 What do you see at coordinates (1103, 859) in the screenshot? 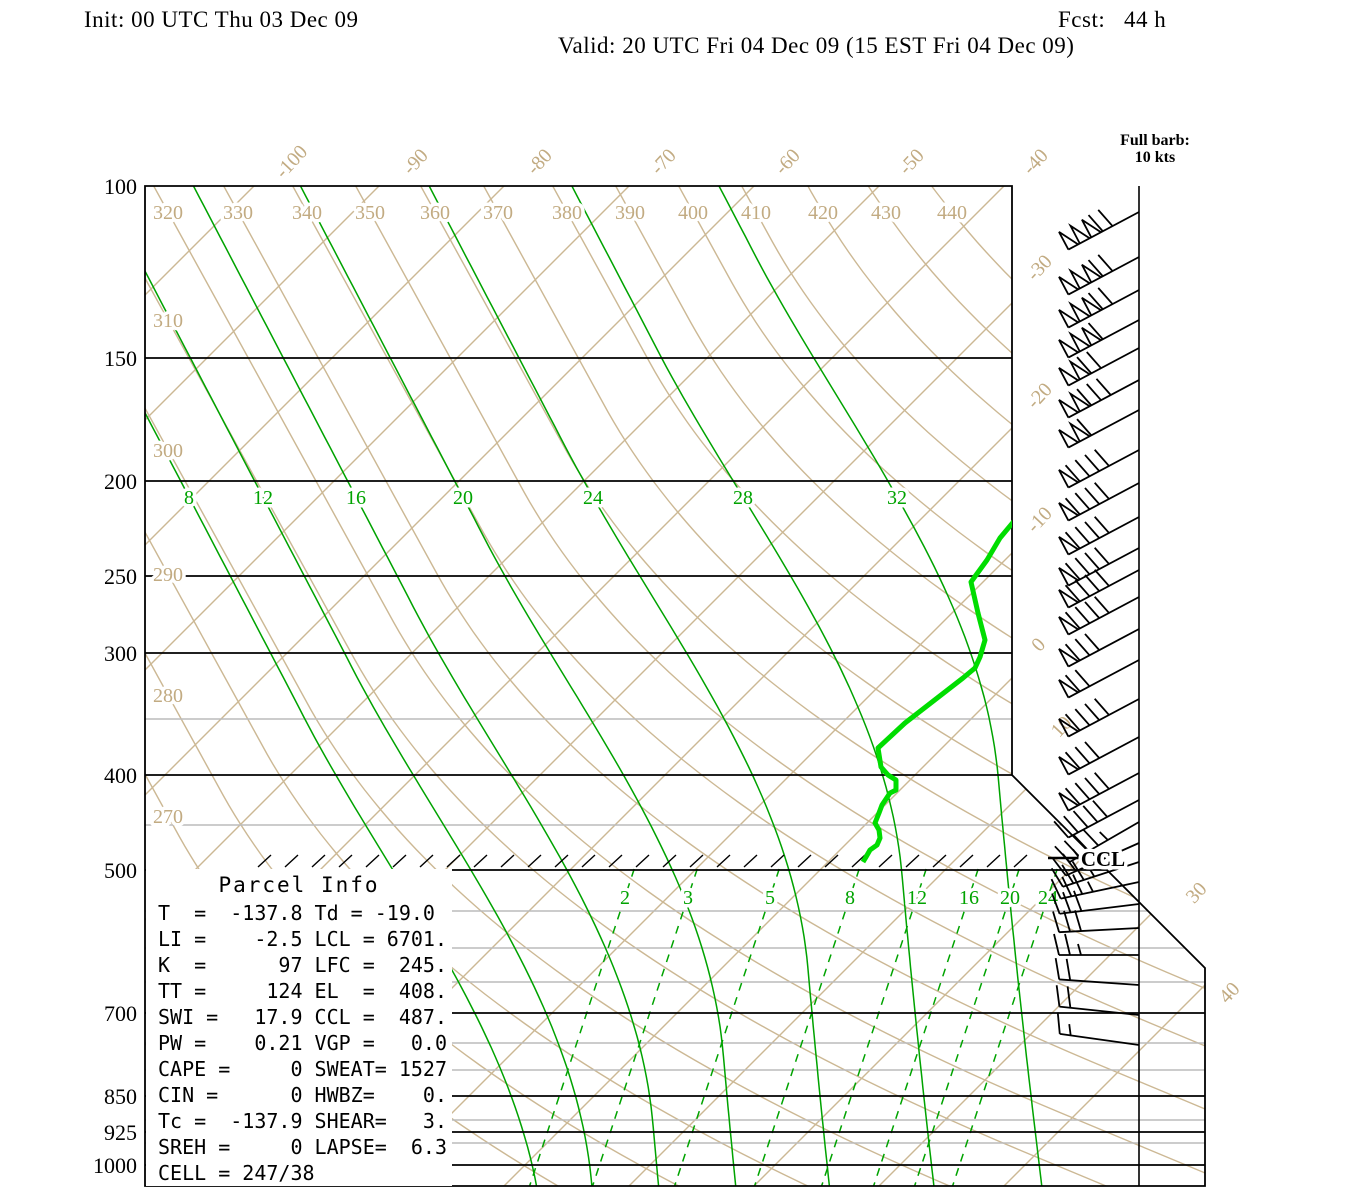
I see `ccl-label: CCL` at bounding box center [1103, 859].